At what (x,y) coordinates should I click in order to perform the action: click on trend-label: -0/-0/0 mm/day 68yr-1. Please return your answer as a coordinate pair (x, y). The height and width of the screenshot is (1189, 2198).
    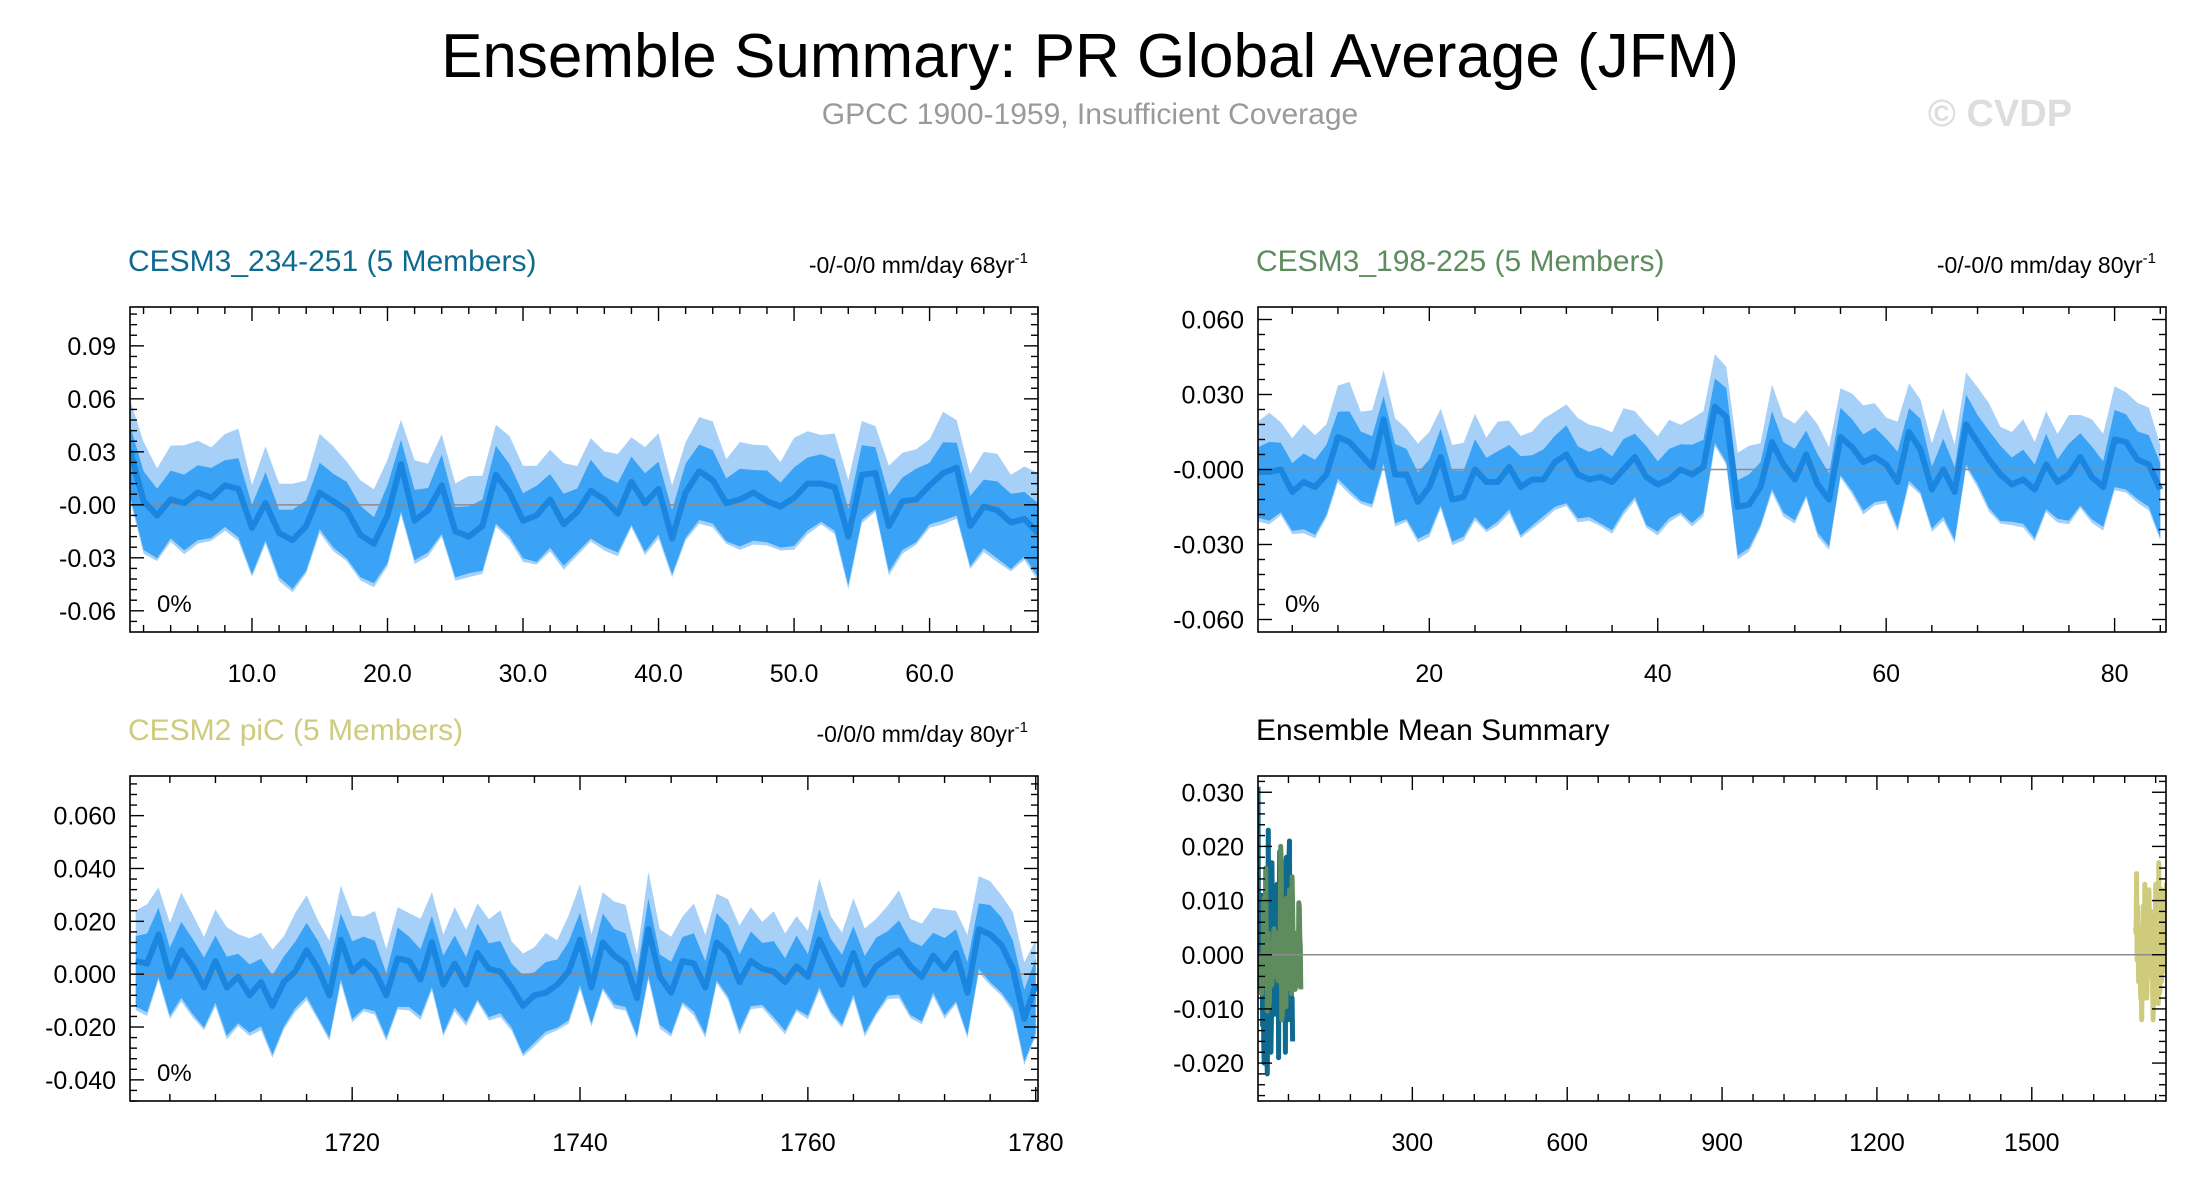
    Looking at the image, I should click on (918, 264).